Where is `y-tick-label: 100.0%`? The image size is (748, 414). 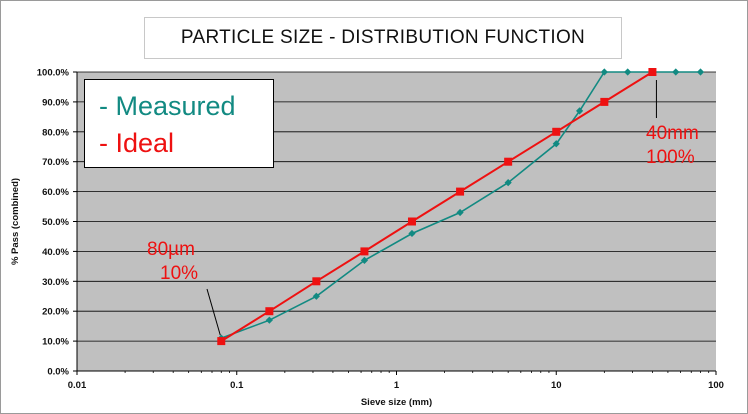
y-tick-label: 100.0% is located at coordinates (53, 73).